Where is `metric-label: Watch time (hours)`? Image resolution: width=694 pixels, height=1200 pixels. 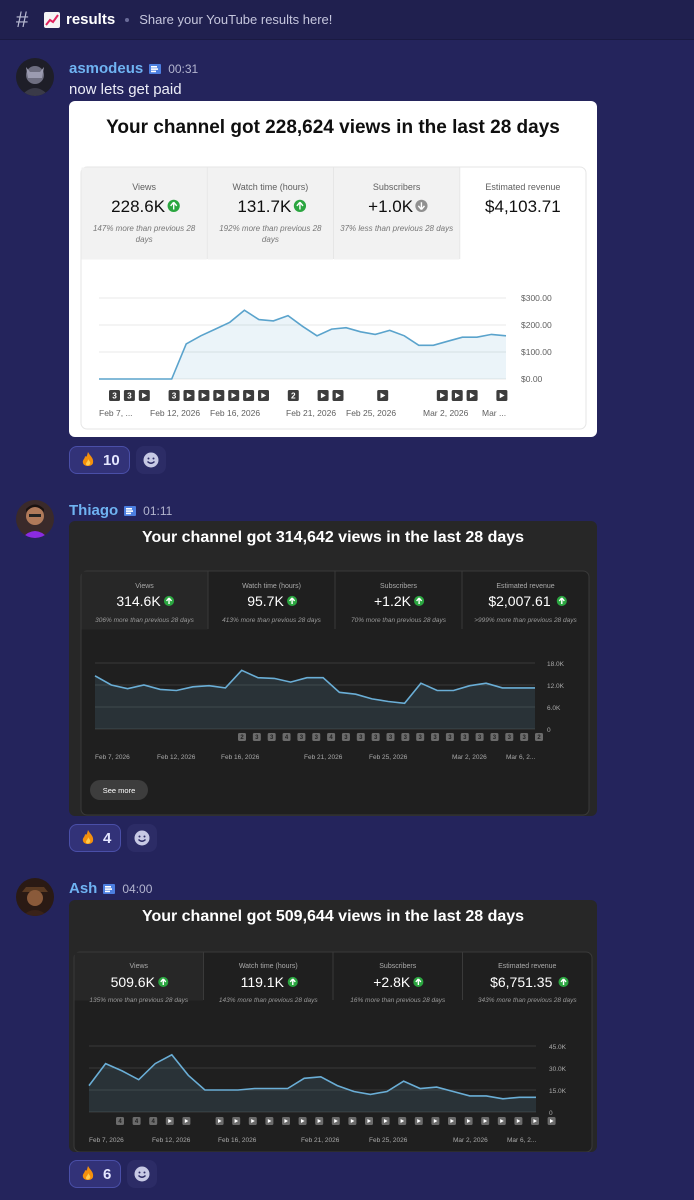 metric-label: Watch time (hours) is located at coordinates (271, 187).